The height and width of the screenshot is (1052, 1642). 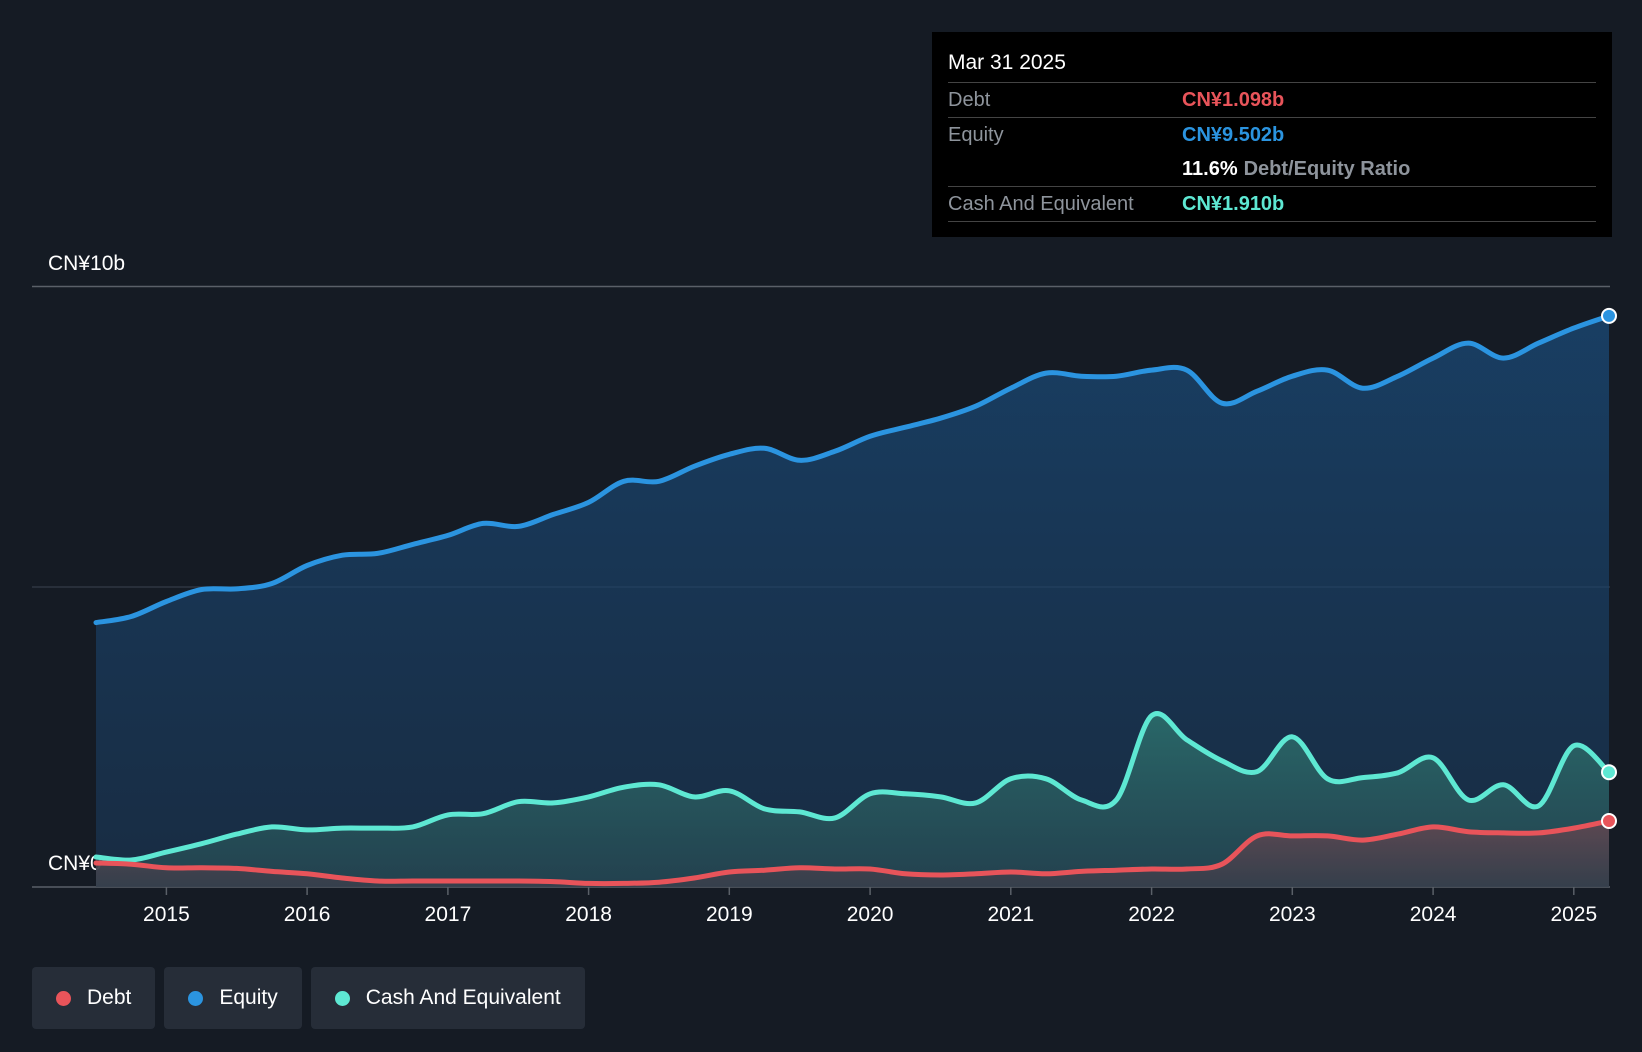 What do you see at coordinates (75, 863) in the screenshot?
I see `y-axis-bottom-label: CN¥0` at bounding box center [75, 863].